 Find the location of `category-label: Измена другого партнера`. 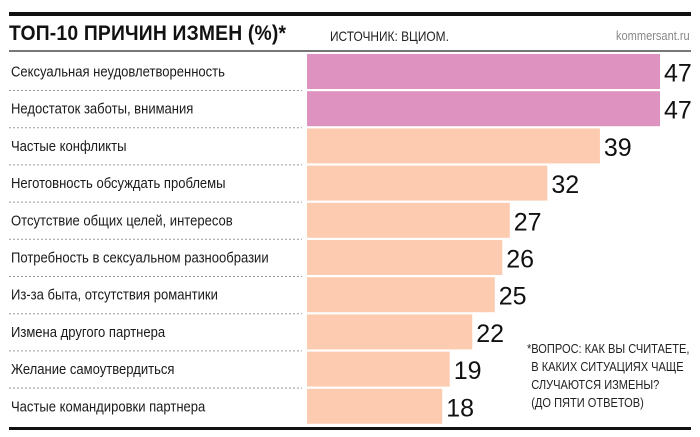

category-label: Измена другого партнера is located at coordinates (88, 332).